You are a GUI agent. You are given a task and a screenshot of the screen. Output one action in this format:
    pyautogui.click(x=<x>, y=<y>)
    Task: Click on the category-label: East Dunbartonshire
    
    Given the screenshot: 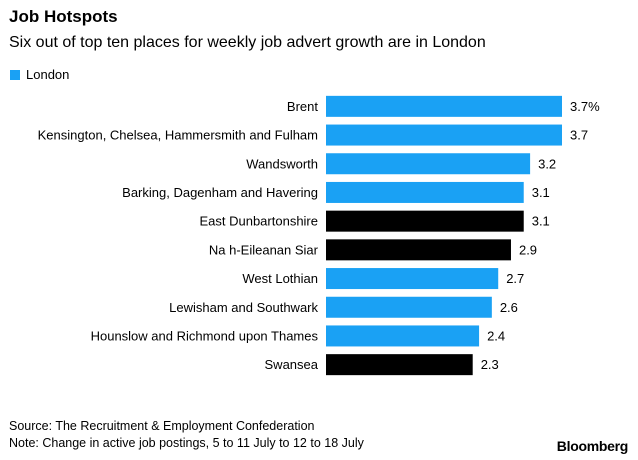 What is the action you would take?
    pyautogui.click(x=258, y=221)
    